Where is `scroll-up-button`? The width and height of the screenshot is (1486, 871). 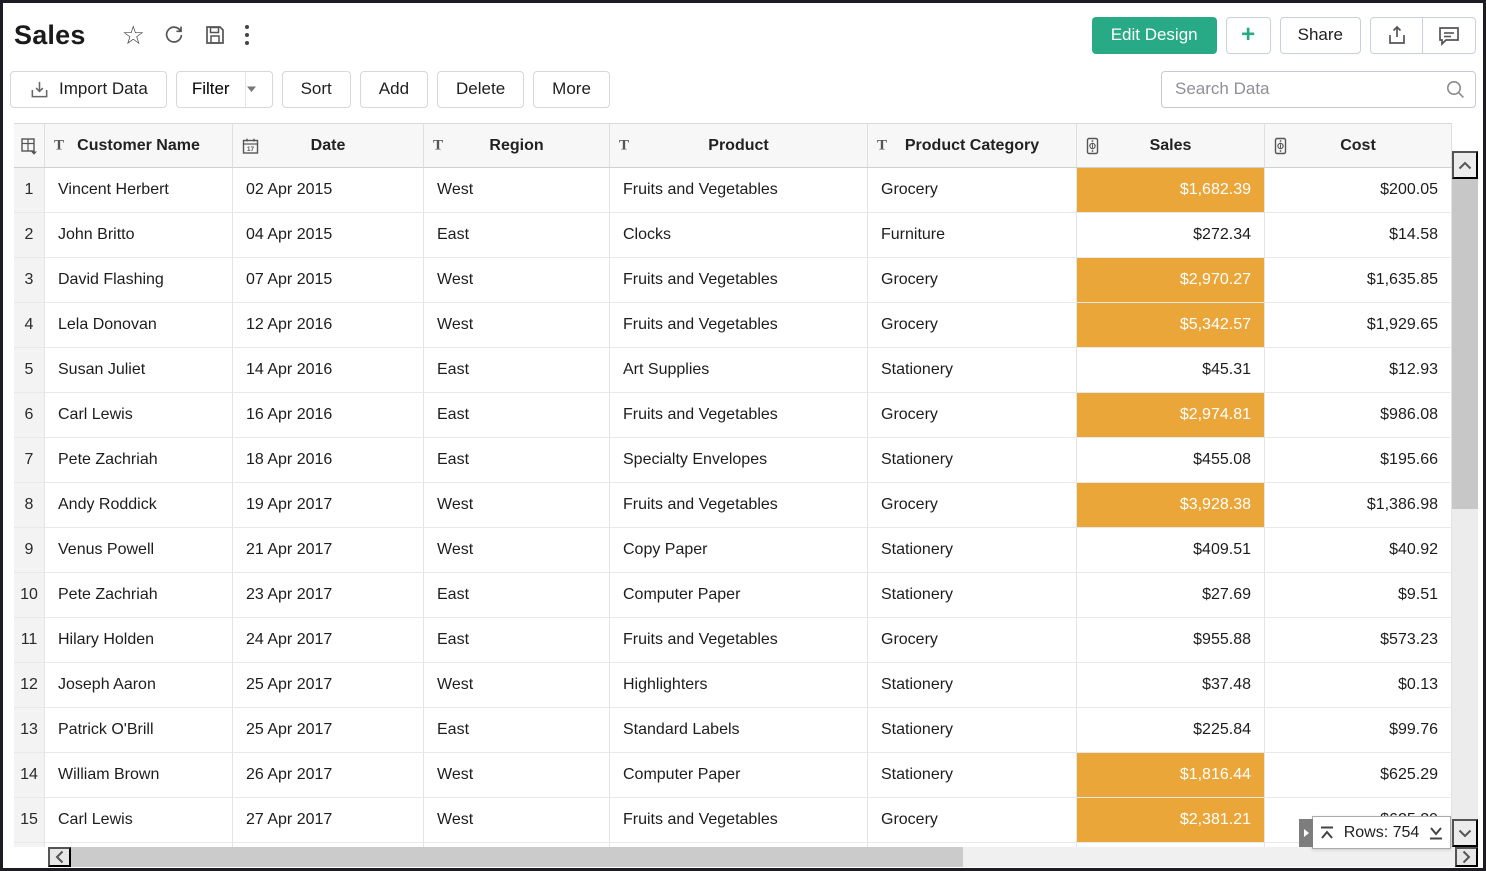
scroll-up-button is located at coordinates (1465, 165).